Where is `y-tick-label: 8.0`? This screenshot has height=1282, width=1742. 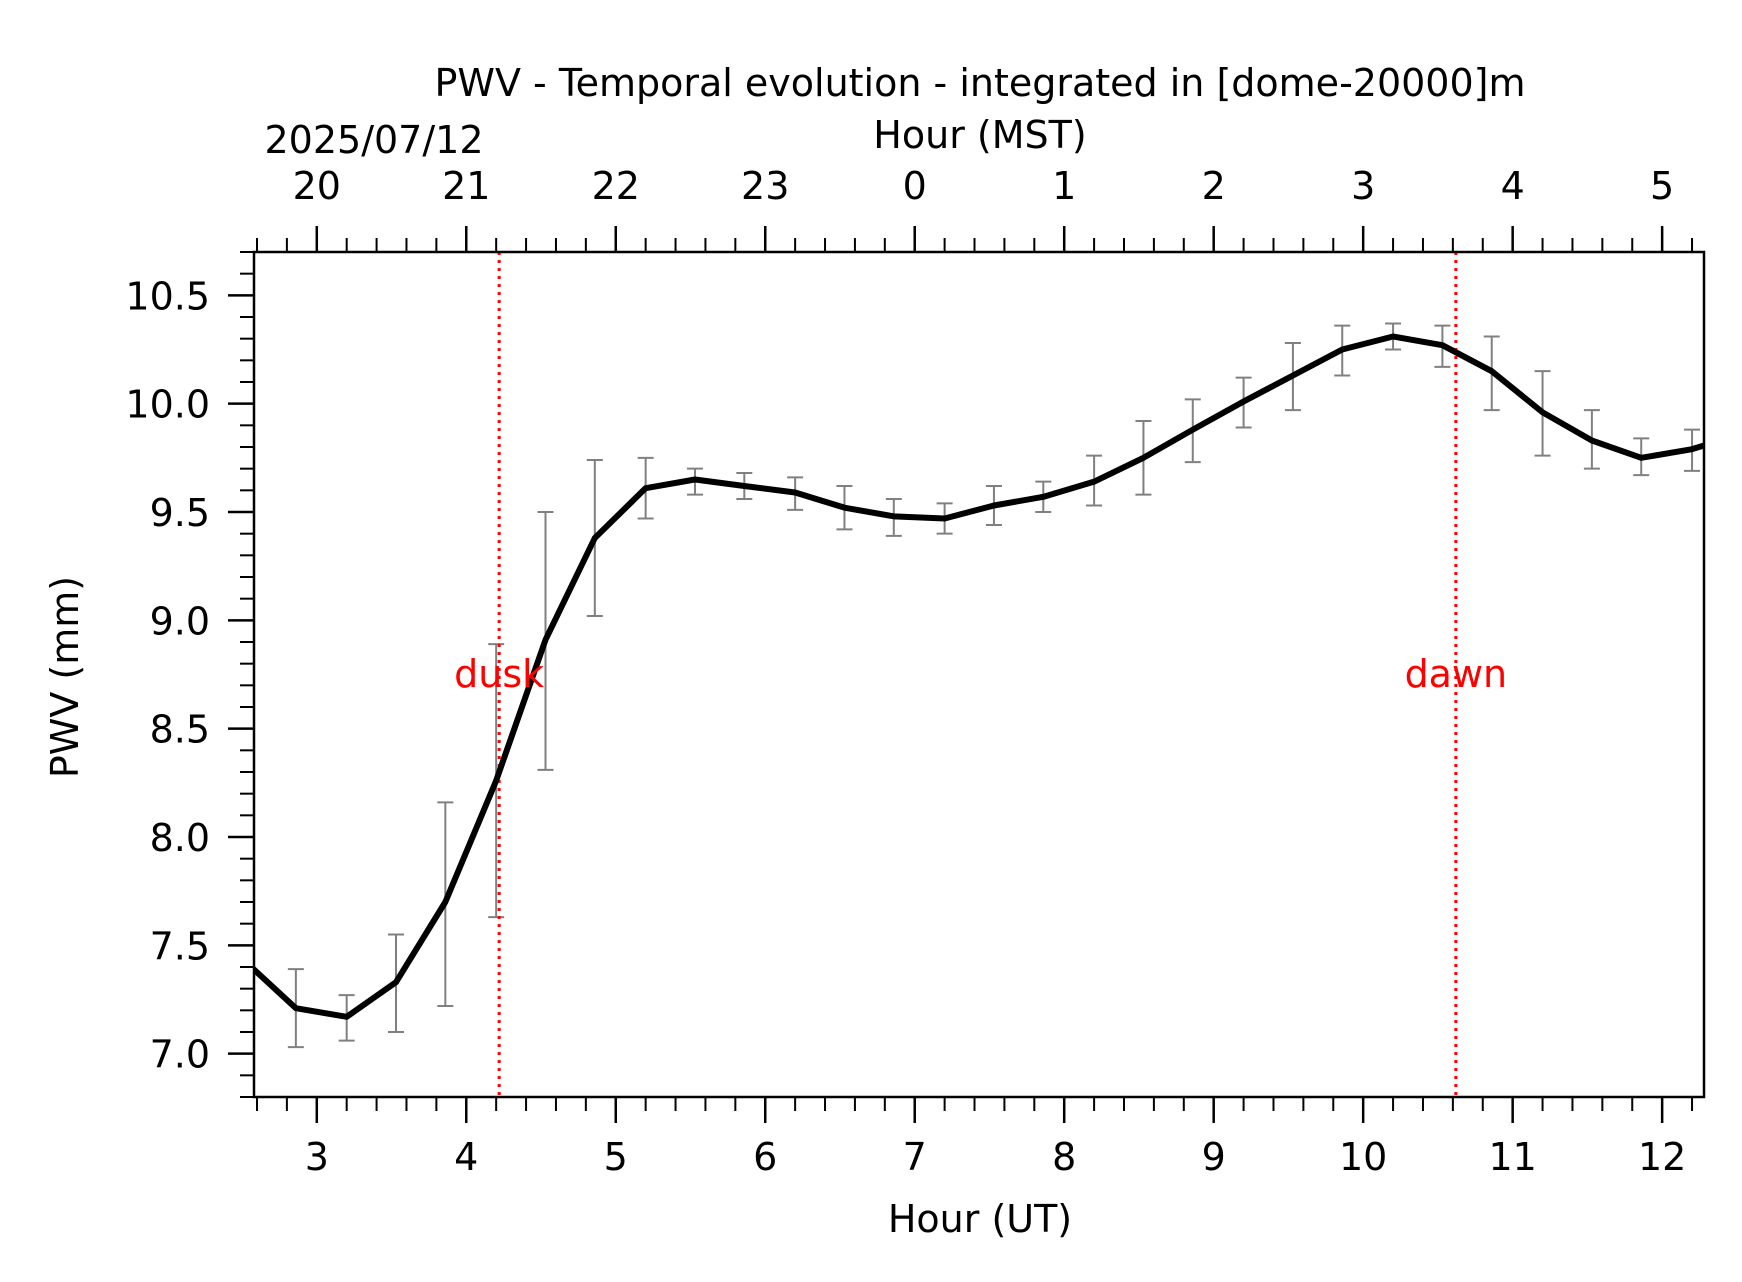 y-tick-label: 8.0 is located at coordinates (180, 838).